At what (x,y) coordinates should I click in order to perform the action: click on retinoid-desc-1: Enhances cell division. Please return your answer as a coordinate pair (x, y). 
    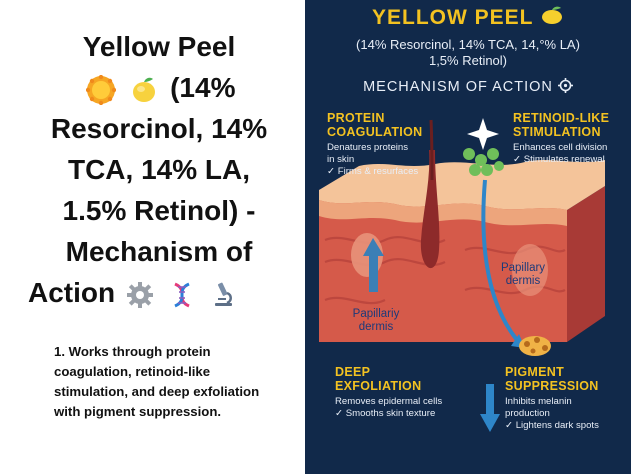
    Looking at the image, I should click on (560, 147).